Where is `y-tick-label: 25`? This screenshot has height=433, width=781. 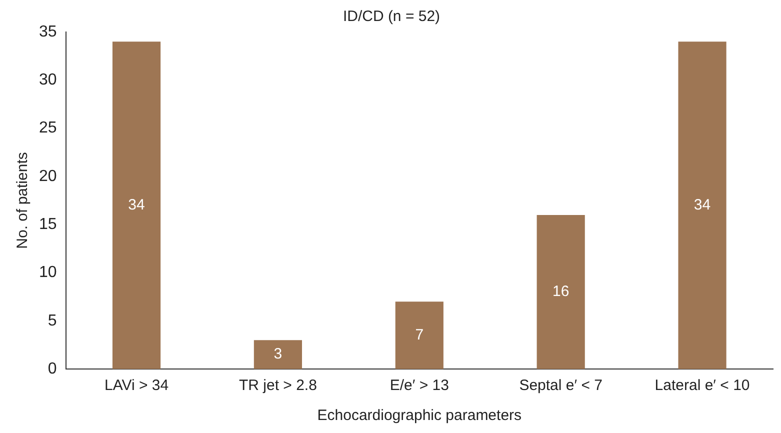
y-tick-label: 25 is located at coordinates (48, 128).